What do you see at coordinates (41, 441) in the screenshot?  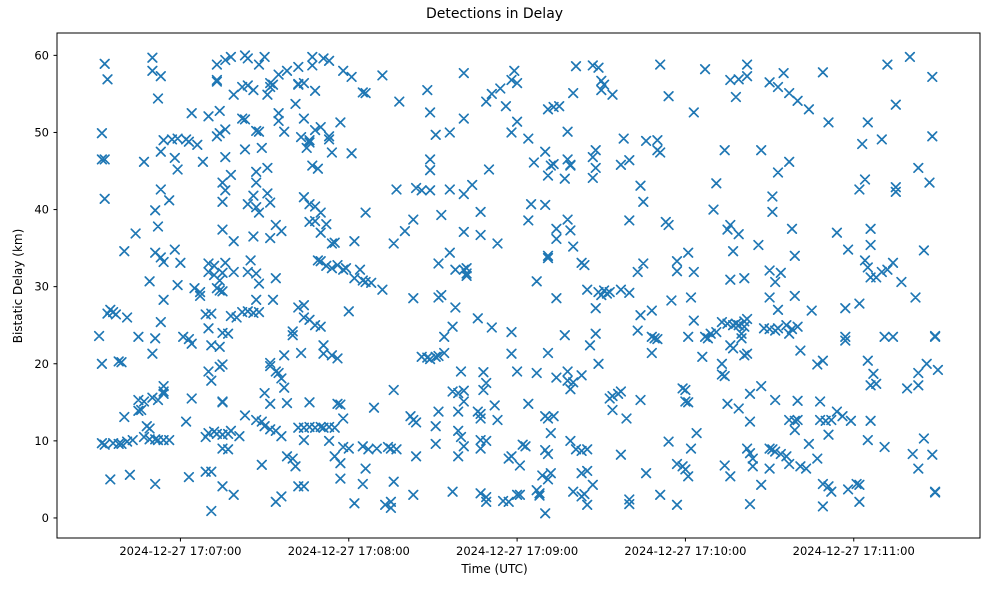 I see `y-tick-label: 10` at bounding box center [41, 441].